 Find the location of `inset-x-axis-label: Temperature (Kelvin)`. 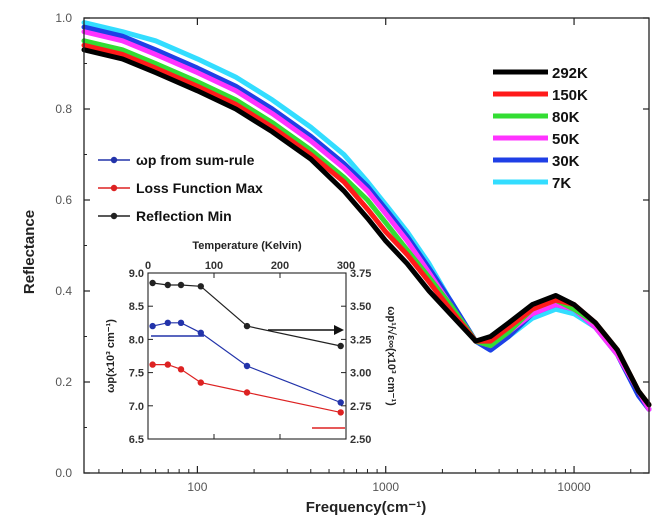

inset-x-axis-label: Temperature (Kelvin) is located at coordinates (247, 246).